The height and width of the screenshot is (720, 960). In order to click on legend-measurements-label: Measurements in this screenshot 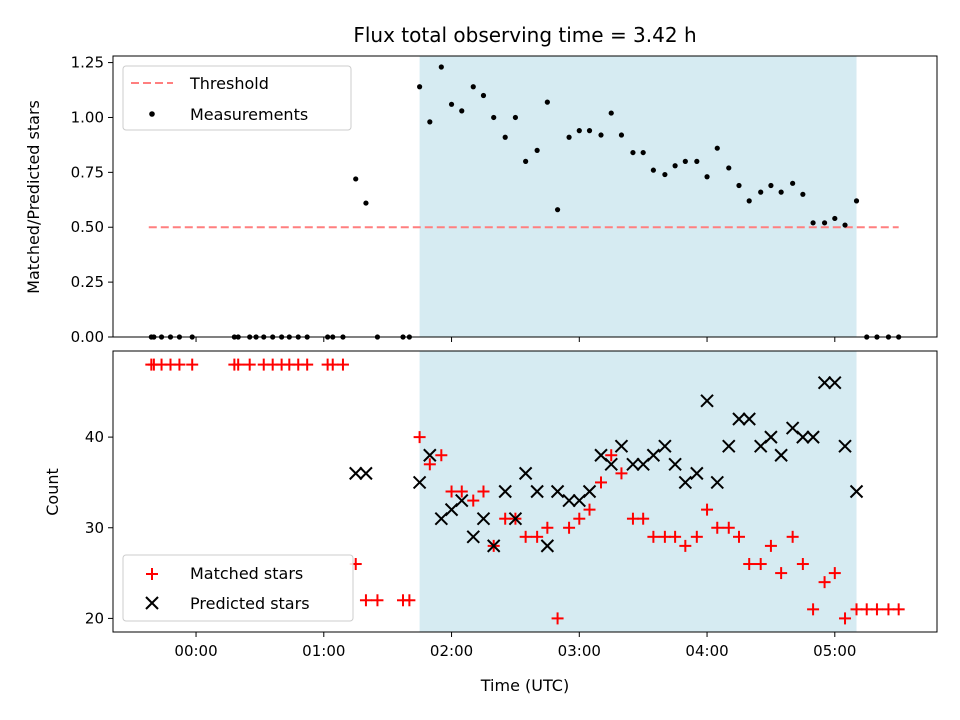, I will do `click(249, 114)`.